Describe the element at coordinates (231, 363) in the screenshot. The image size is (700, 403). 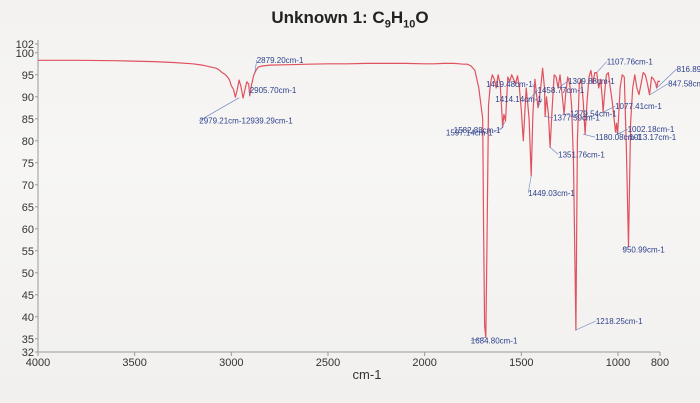
I see `x-tick-label: 3000` at that location.